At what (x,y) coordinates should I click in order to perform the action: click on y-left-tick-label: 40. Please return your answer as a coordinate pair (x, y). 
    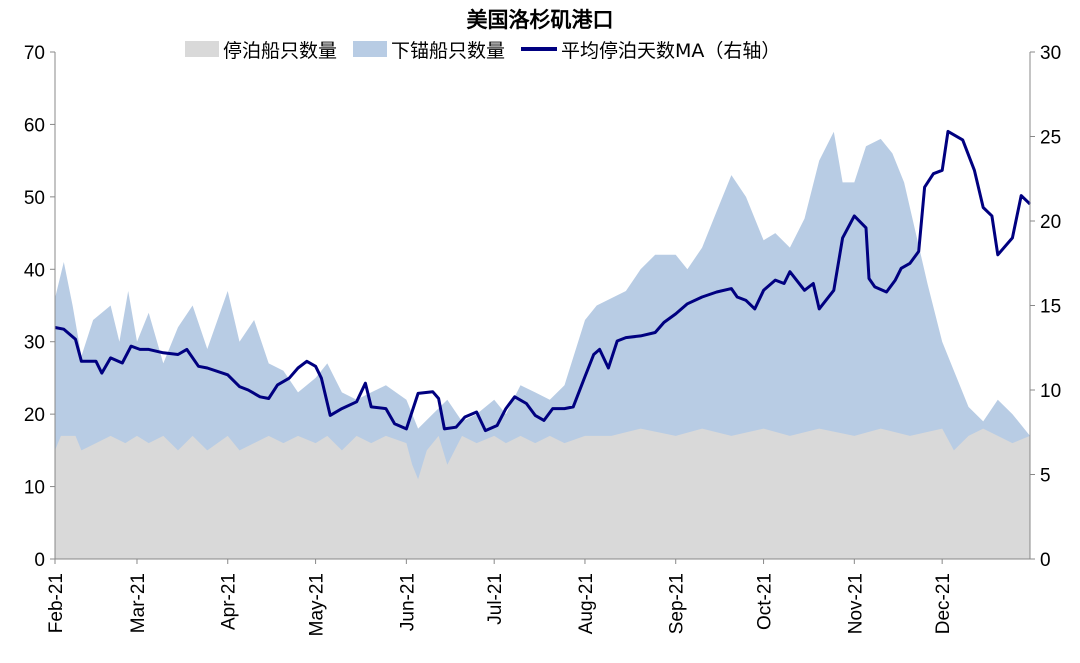
    Looking at the image, I should click on (34, 270).